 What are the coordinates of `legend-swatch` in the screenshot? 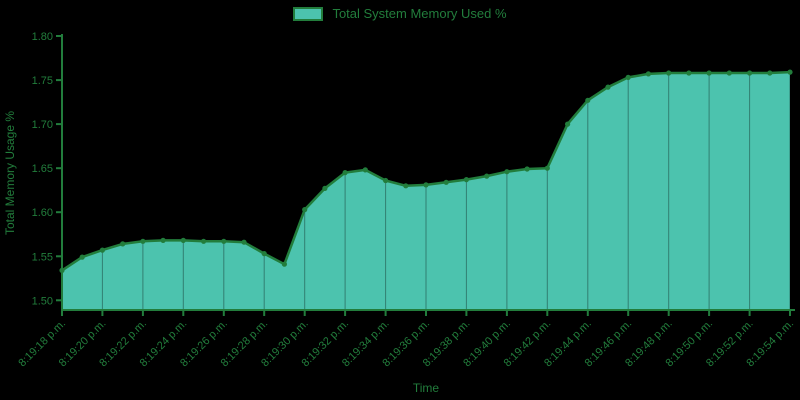 It's located at (308, 14).